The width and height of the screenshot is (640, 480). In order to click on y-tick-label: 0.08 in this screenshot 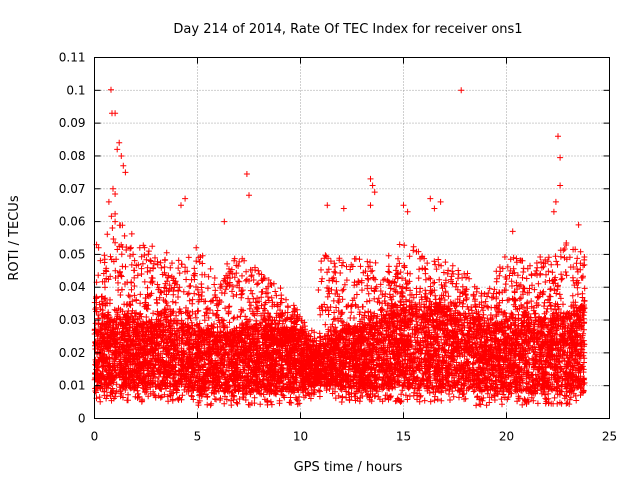, I will do `click(72, 156)`.